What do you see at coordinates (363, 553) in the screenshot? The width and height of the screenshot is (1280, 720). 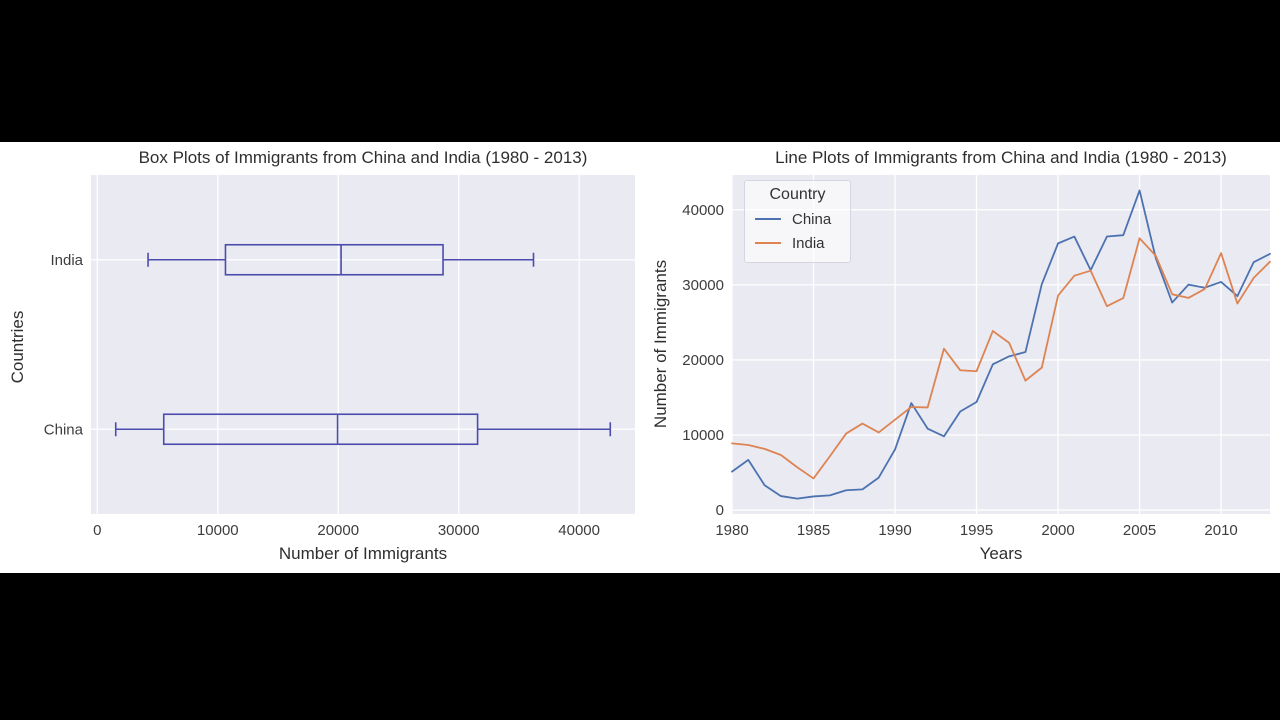 I see `box-plot-xlabel: Number of Immigrants` at bounding box center [363, 553].